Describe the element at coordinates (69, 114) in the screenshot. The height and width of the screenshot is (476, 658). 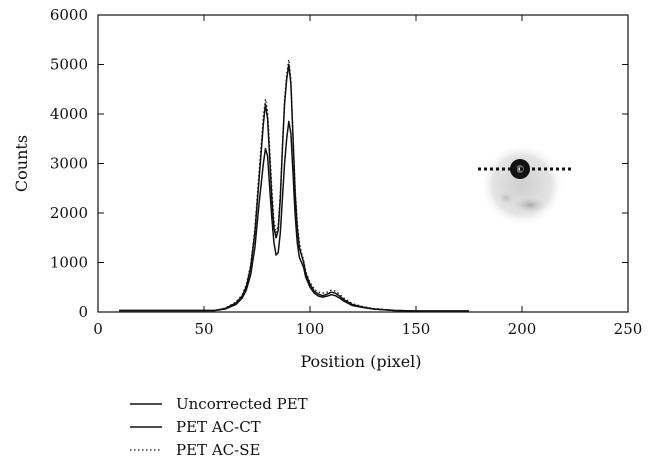
I see `y-tick-label: 4000` at that location.